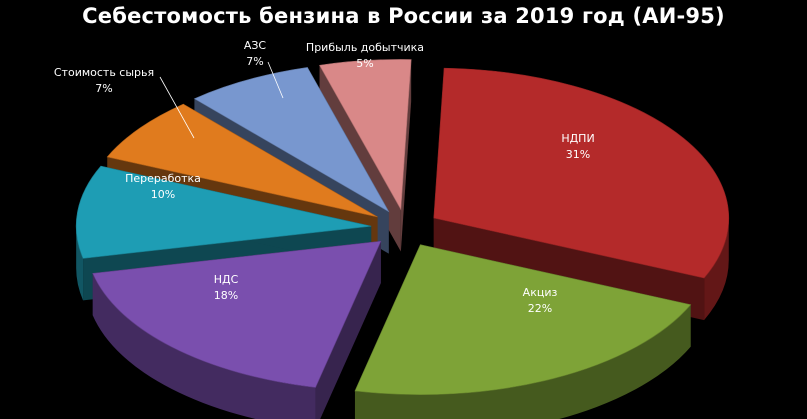  What do you see at coordinates (578, 154) in the screenshot?
I see `slice-value-label: 31%` at bounding box center [578, 154].